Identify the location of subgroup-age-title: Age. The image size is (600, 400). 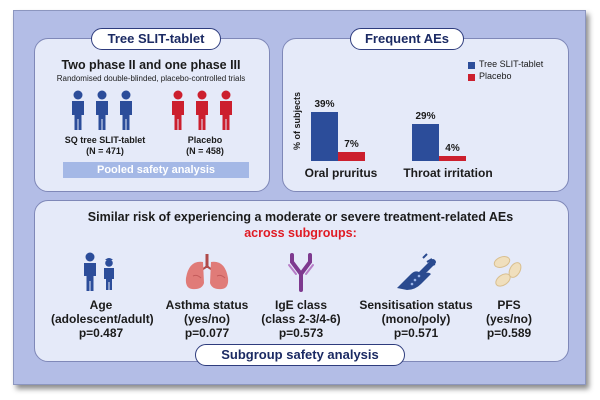
(101, 305).